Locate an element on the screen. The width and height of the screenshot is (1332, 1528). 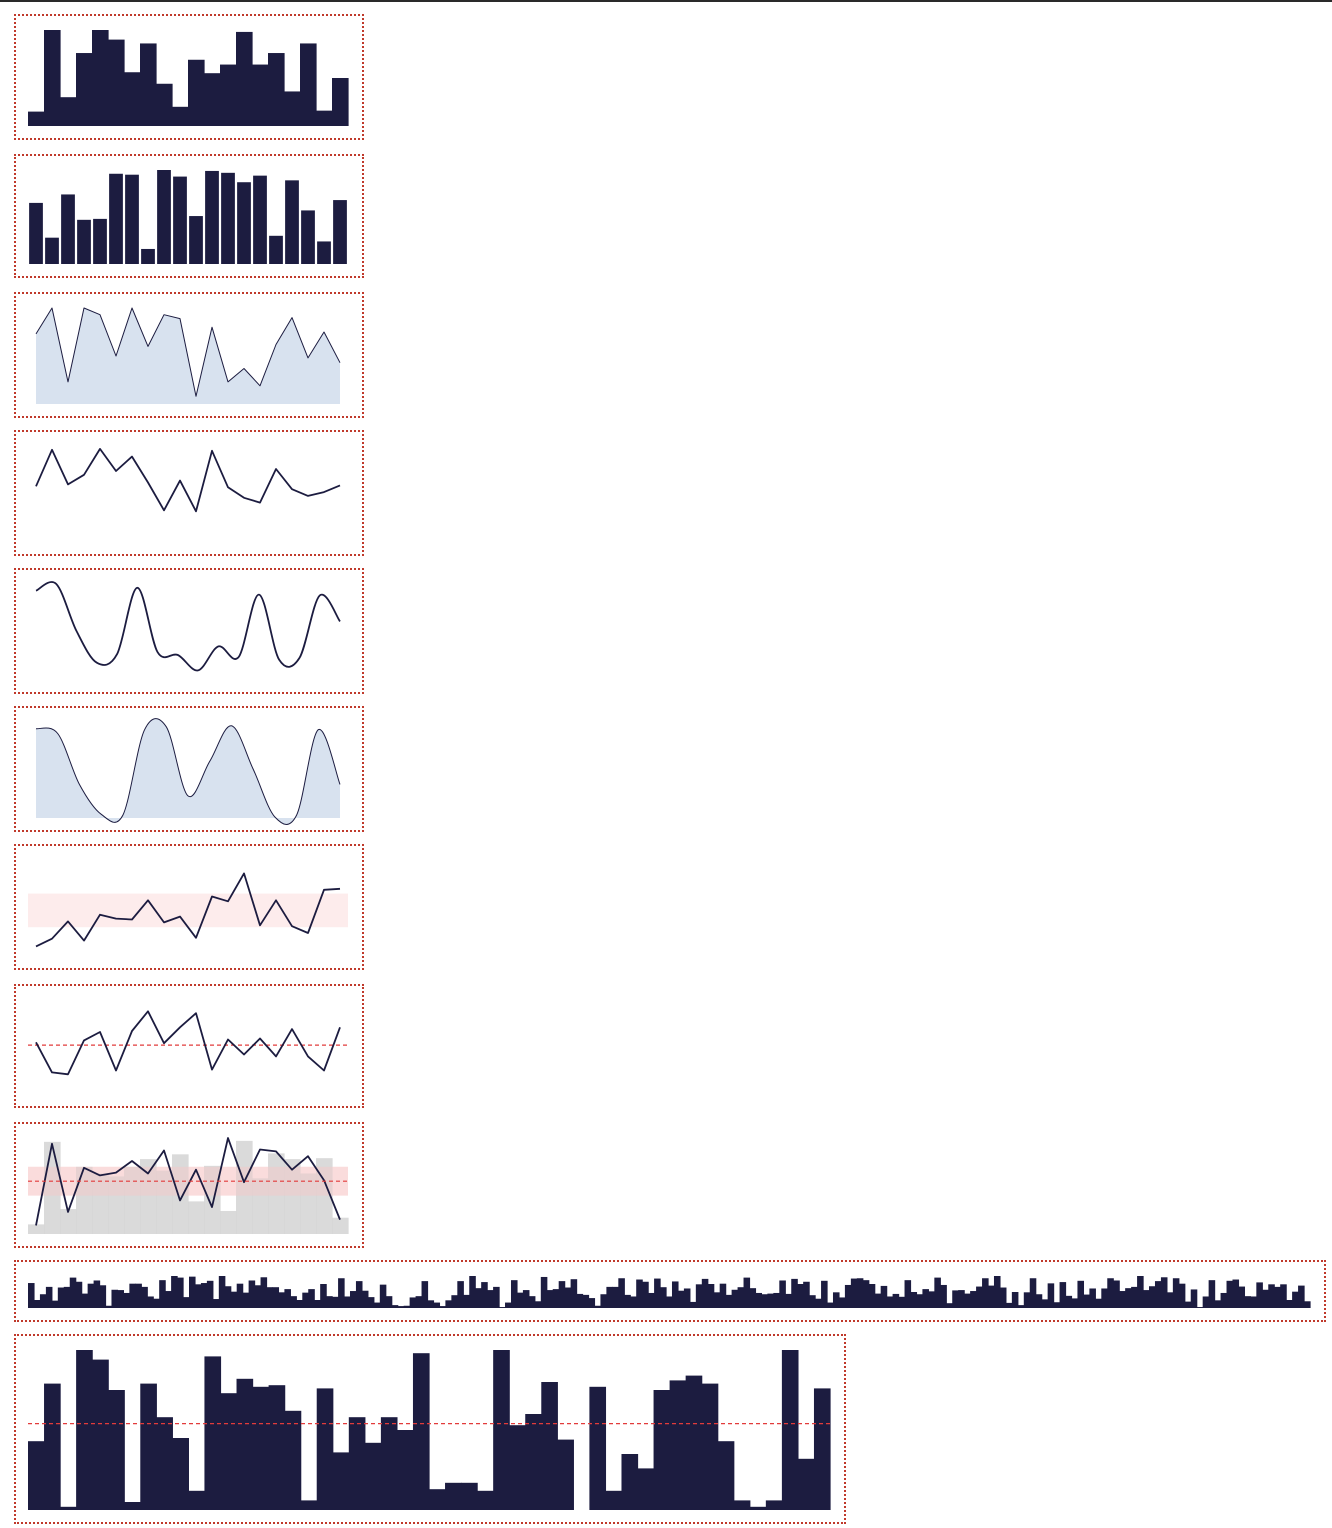
sparkline-dense-bars is located at coordinates (670, 1291).